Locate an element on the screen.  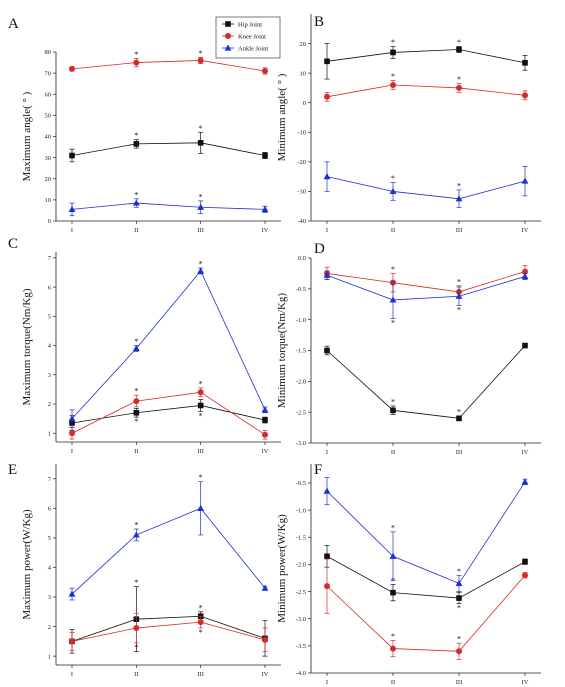
y-tick-label: 30 is located at coordinates (48, 158).